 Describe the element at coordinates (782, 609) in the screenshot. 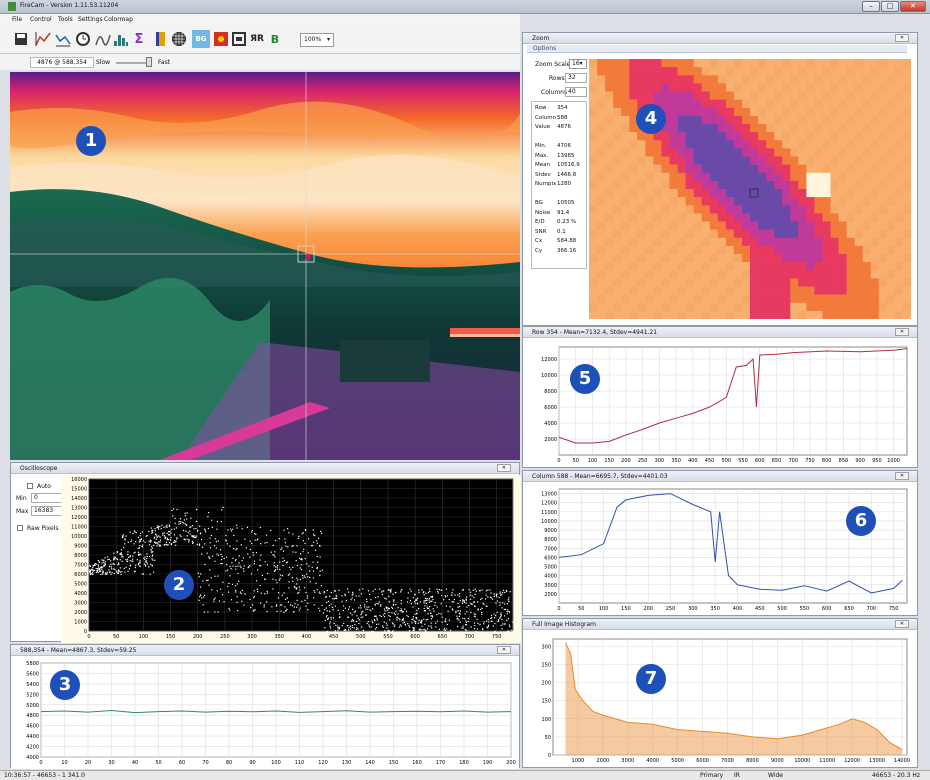

I see `x-tick-label: 500` at that location.